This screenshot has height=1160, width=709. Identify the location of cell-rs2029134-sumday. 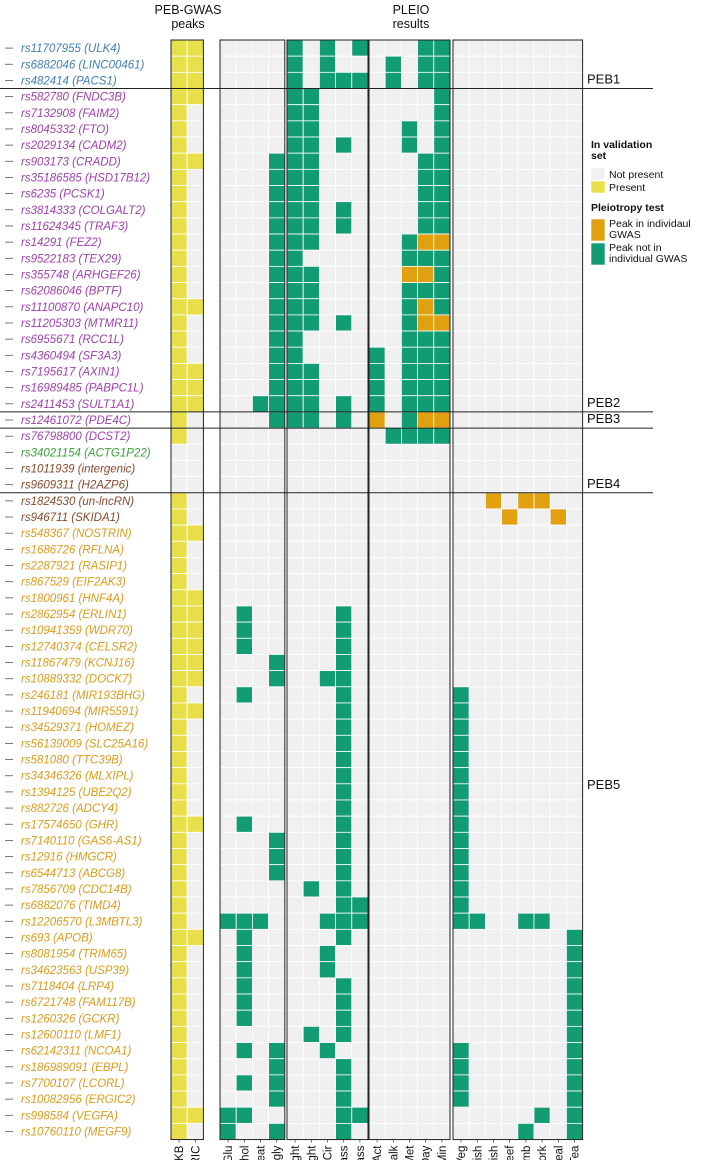
(426, 145).